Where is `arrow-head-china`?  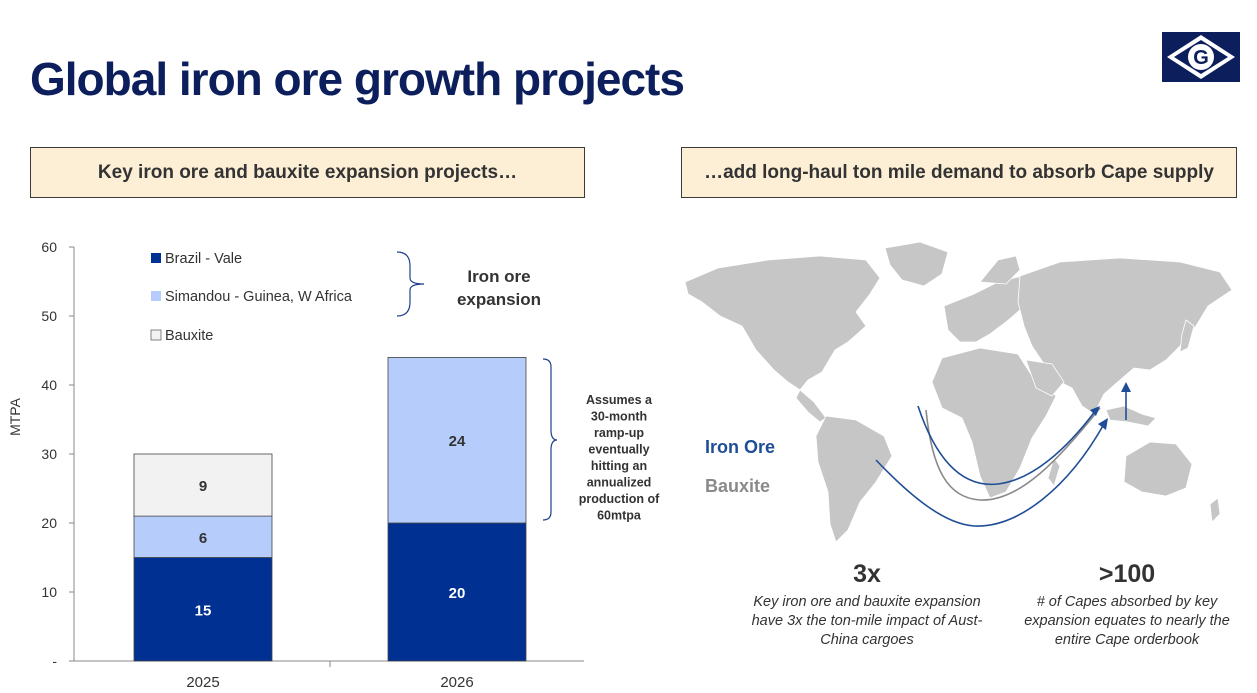 arrow-head-china is located at coordinates (1126, 387).